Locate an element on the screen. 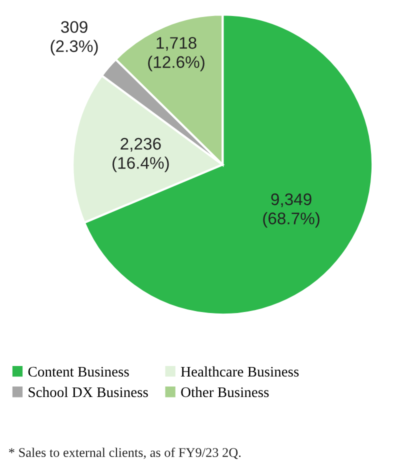 The image size is (420, 471). legend-label: Healthcare Business is located at coordinates (239, 371).